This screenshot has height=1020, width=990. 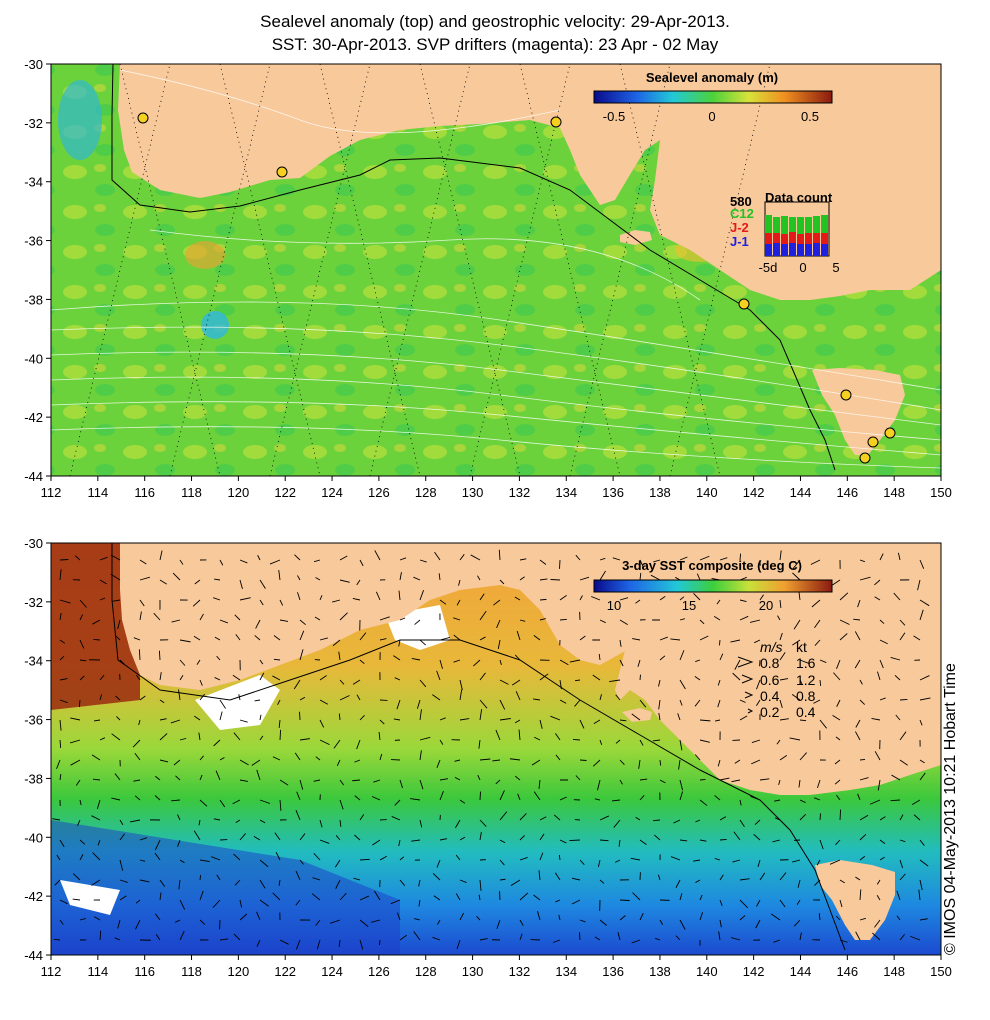 I want to click on tide-gauge-marker, so click(x=865, y=458).